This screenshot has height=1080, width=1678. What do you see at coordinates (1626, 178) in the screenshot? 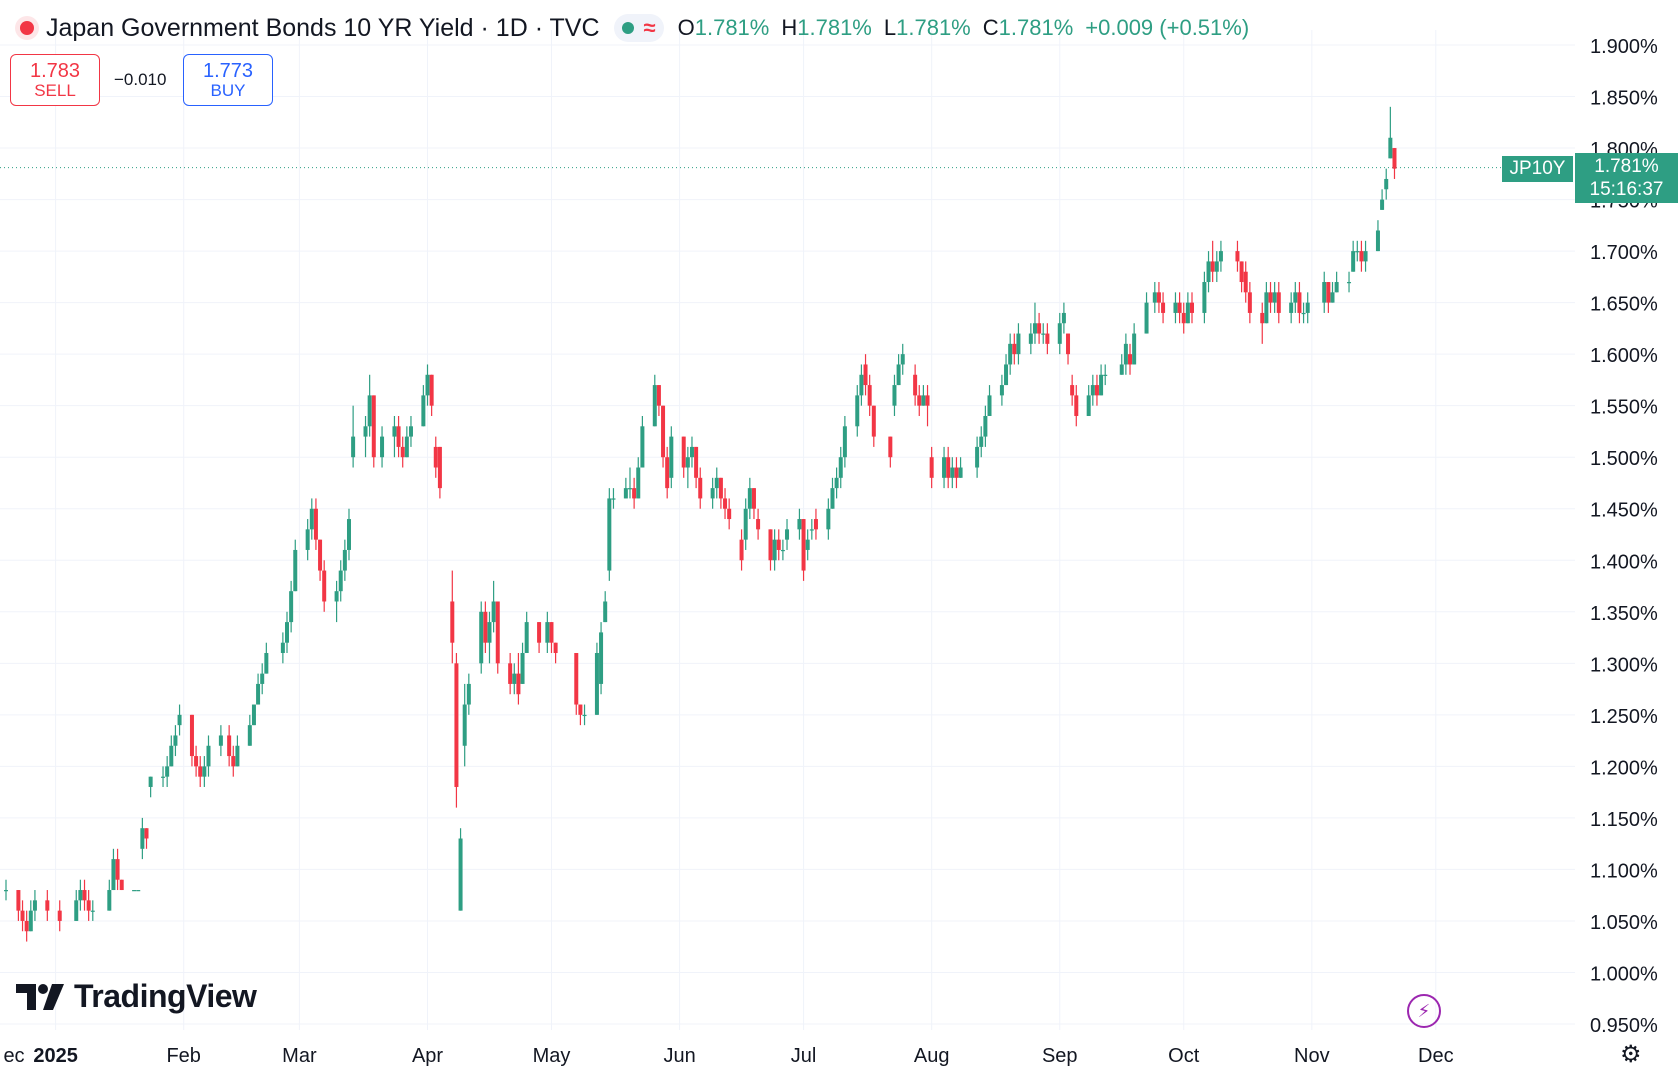
I see `last-price-tag: 1.781% 15:16:37` at bounding box center [1626, 178].